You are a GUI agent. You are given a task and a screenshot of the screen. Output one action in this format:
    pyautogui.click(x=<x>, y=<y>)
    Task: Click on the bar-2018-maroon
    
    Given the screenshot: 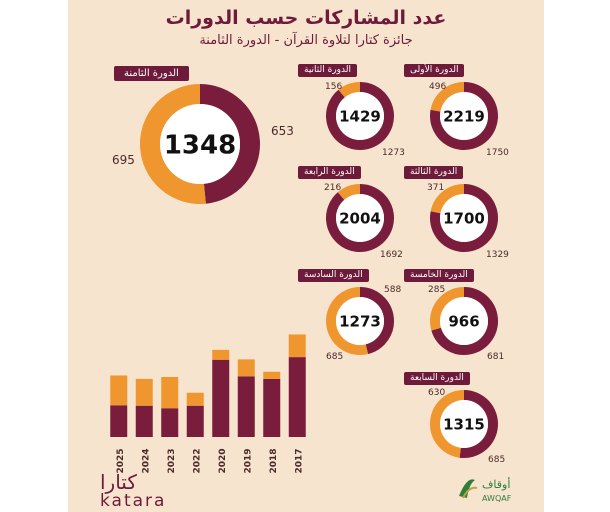 What is the action you would take?
    pyautogui.click(x=272, y=407)
    